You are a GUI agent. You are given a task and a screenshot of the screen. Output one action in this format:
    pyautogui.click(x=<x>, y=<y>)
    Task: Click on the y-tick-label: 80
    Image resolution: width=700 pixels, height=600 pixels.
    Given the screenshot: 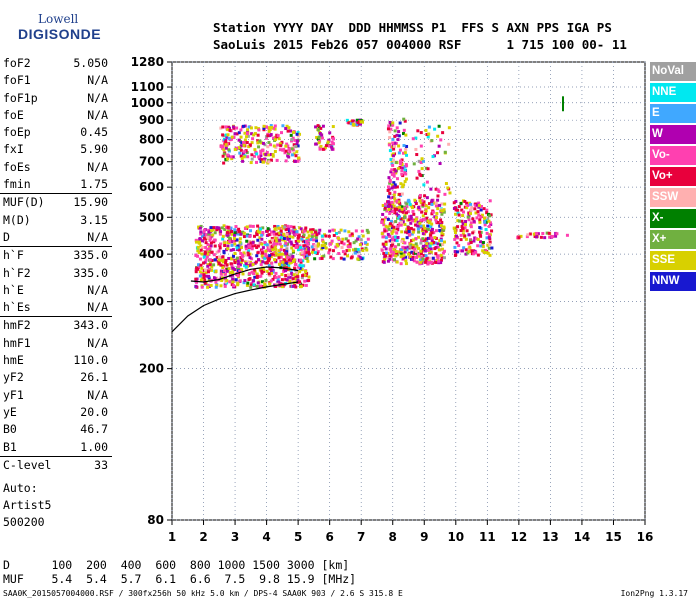 What is the action you would take?
    pyautogui.click(x=155, y=520)
    